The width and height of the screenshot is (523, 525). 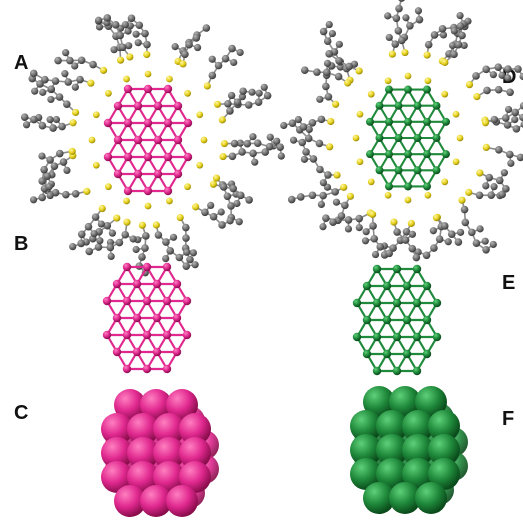 What do you see at coordinates (21, 244) in the screenshot?
I see `panel-label-b: B` at bounding box center [21, 244].